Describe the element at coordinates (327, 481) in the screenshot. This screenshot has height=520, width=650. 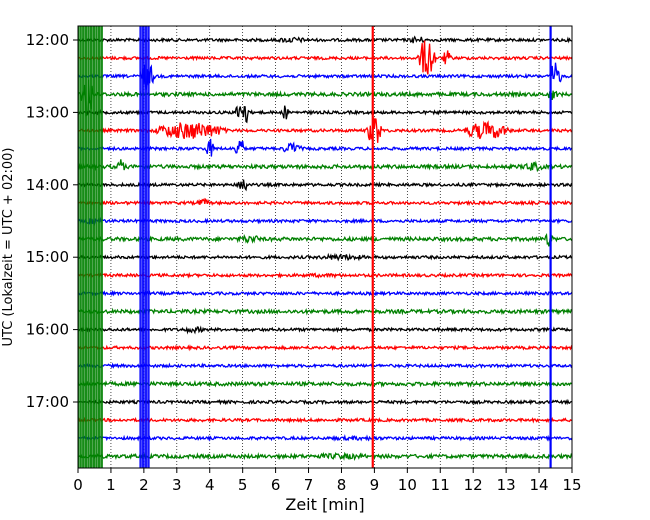
I see `x-axis-ticks: 0 1 2 3 4 5 6 7 8 9 10 11 12 13 14 15` at that location.